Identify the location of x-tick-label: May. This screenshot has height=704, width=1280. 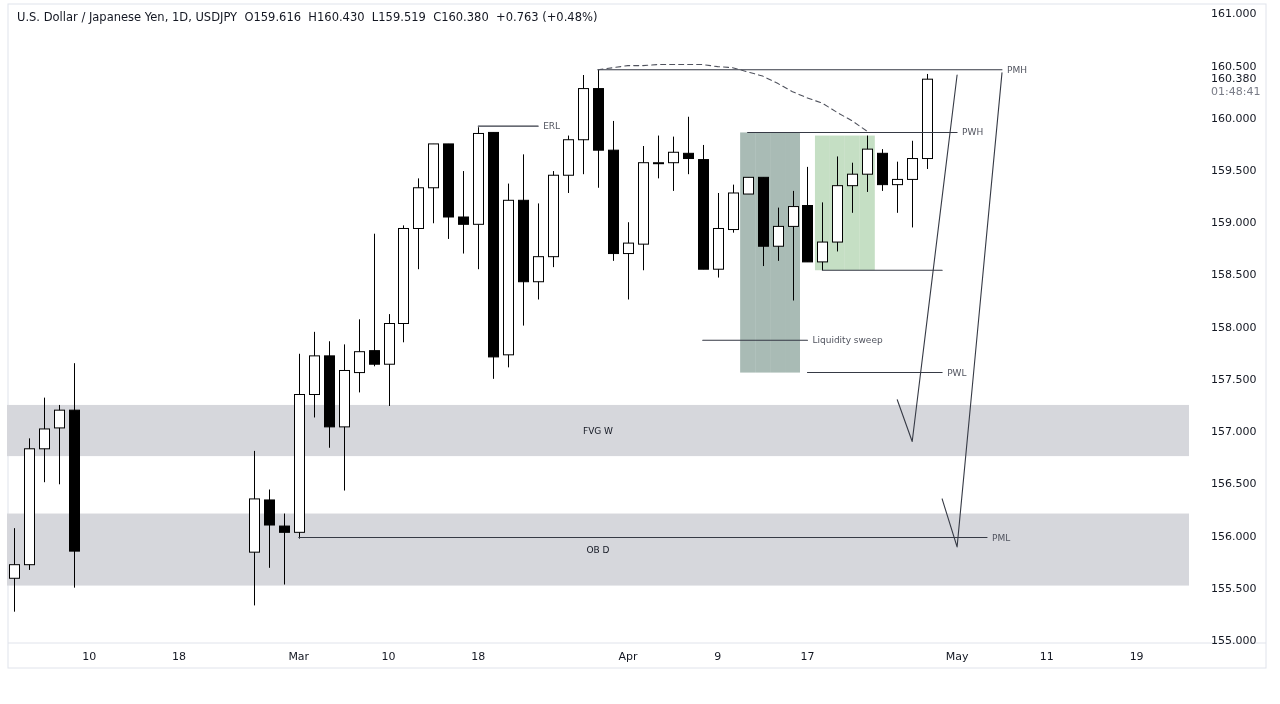
(957, 656).